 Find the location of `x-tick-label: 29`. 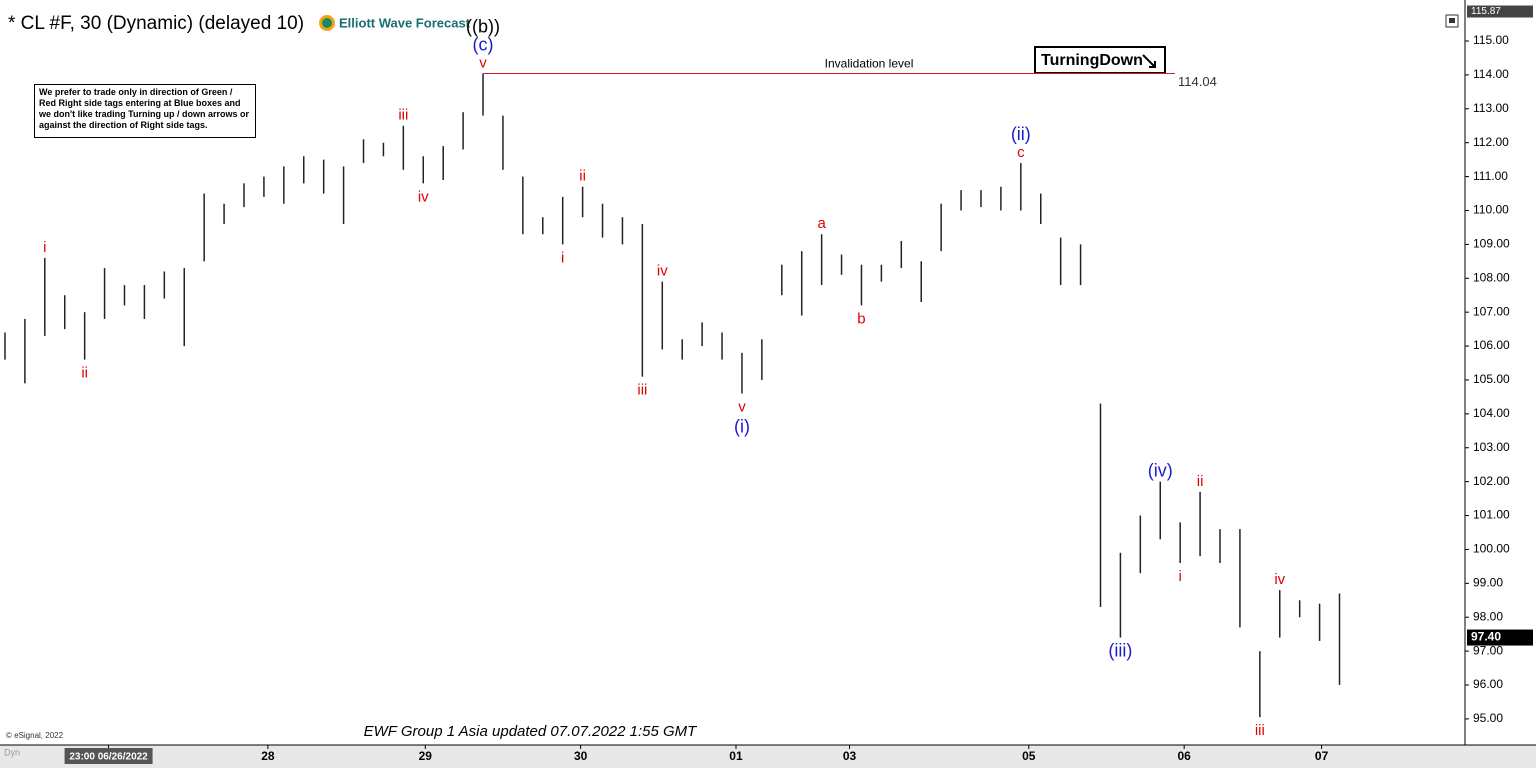

x-tick-label: 29 is located at coordinates (426, 756).